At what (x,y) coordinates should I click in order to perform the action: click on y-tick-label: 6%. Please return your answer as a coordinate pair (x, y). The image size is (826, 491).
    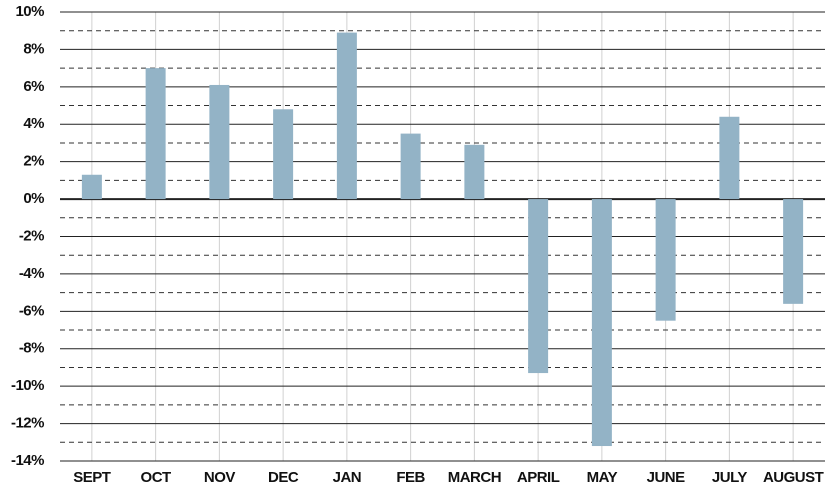
    Looking at the image, I should click on (33, 86).